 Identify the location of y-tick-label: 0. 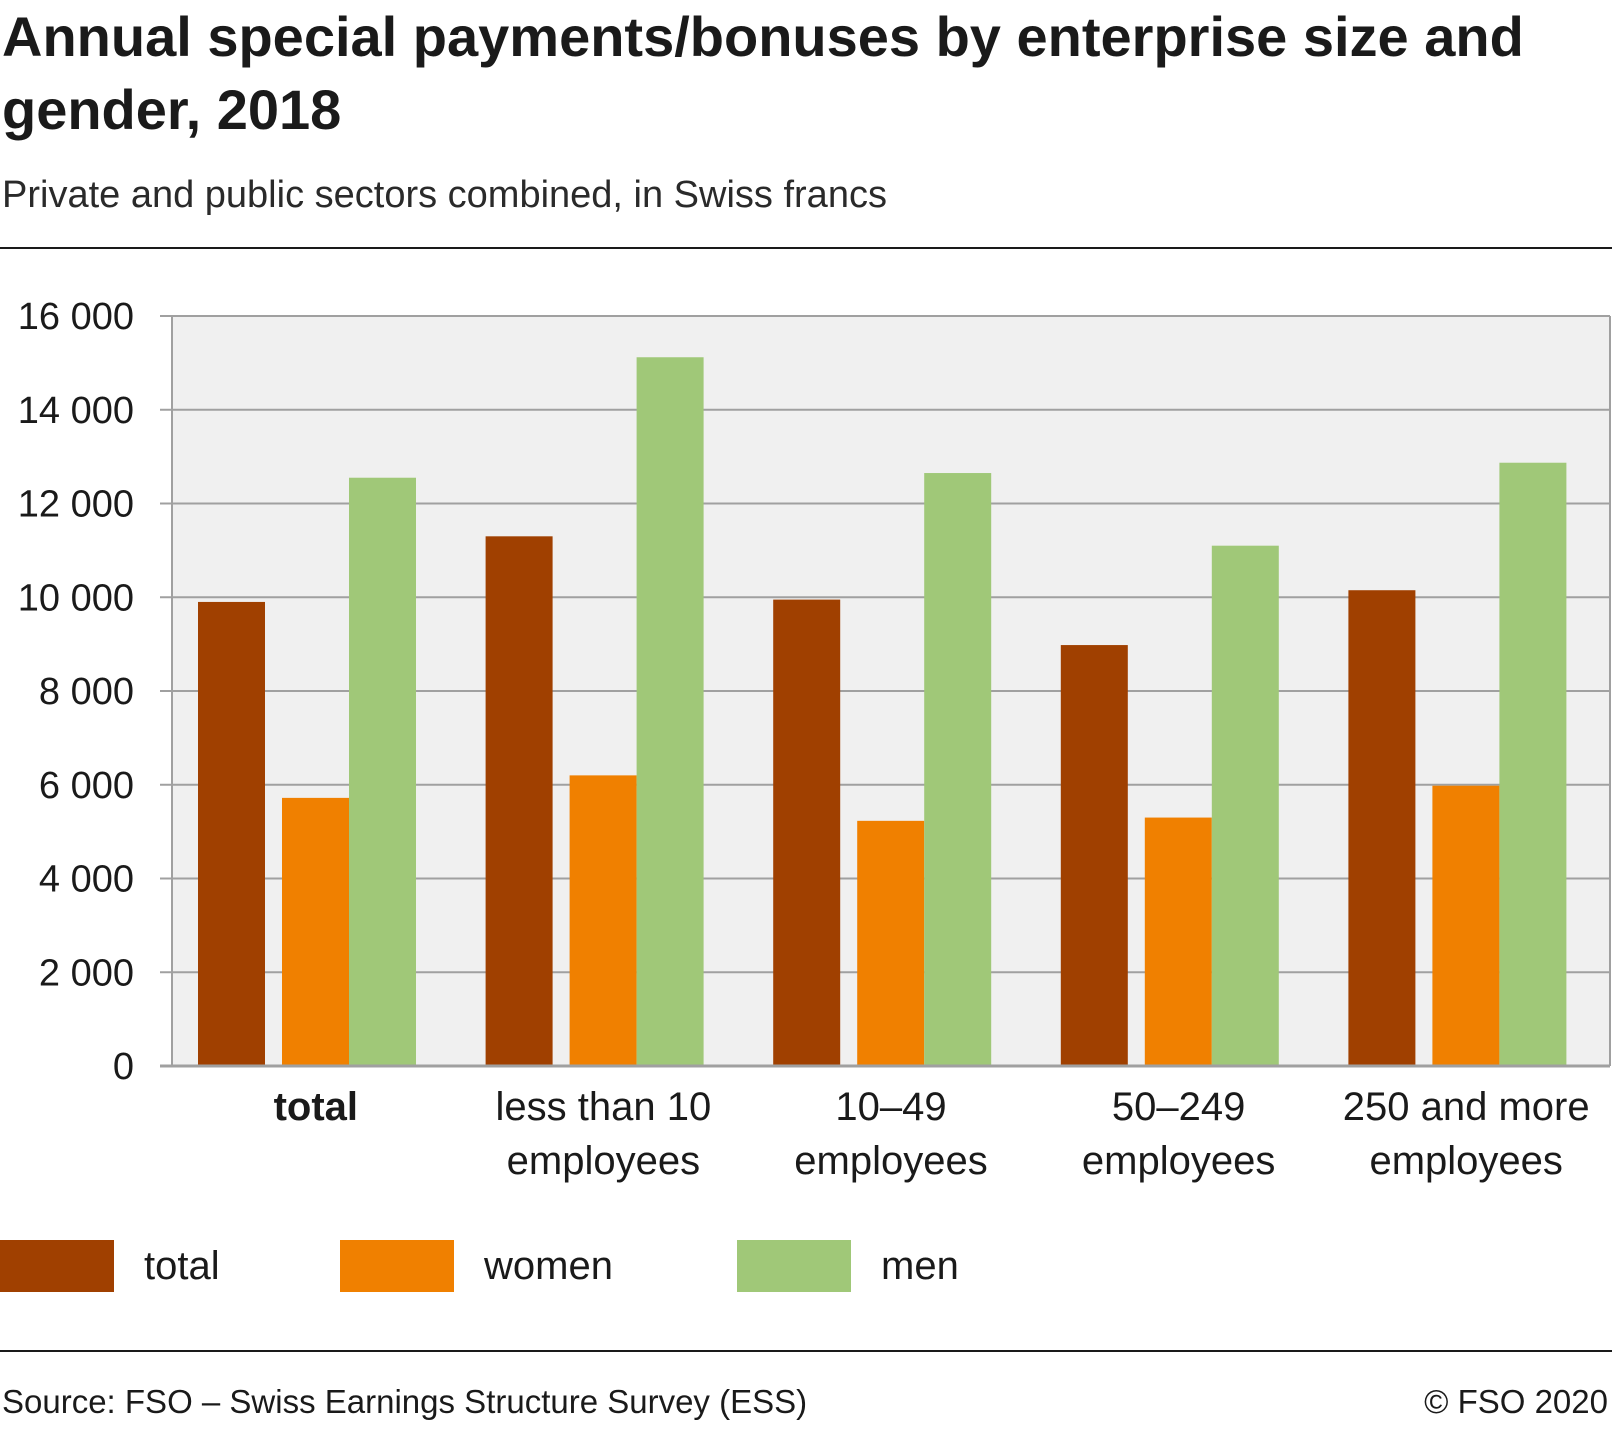
(123, 1067).